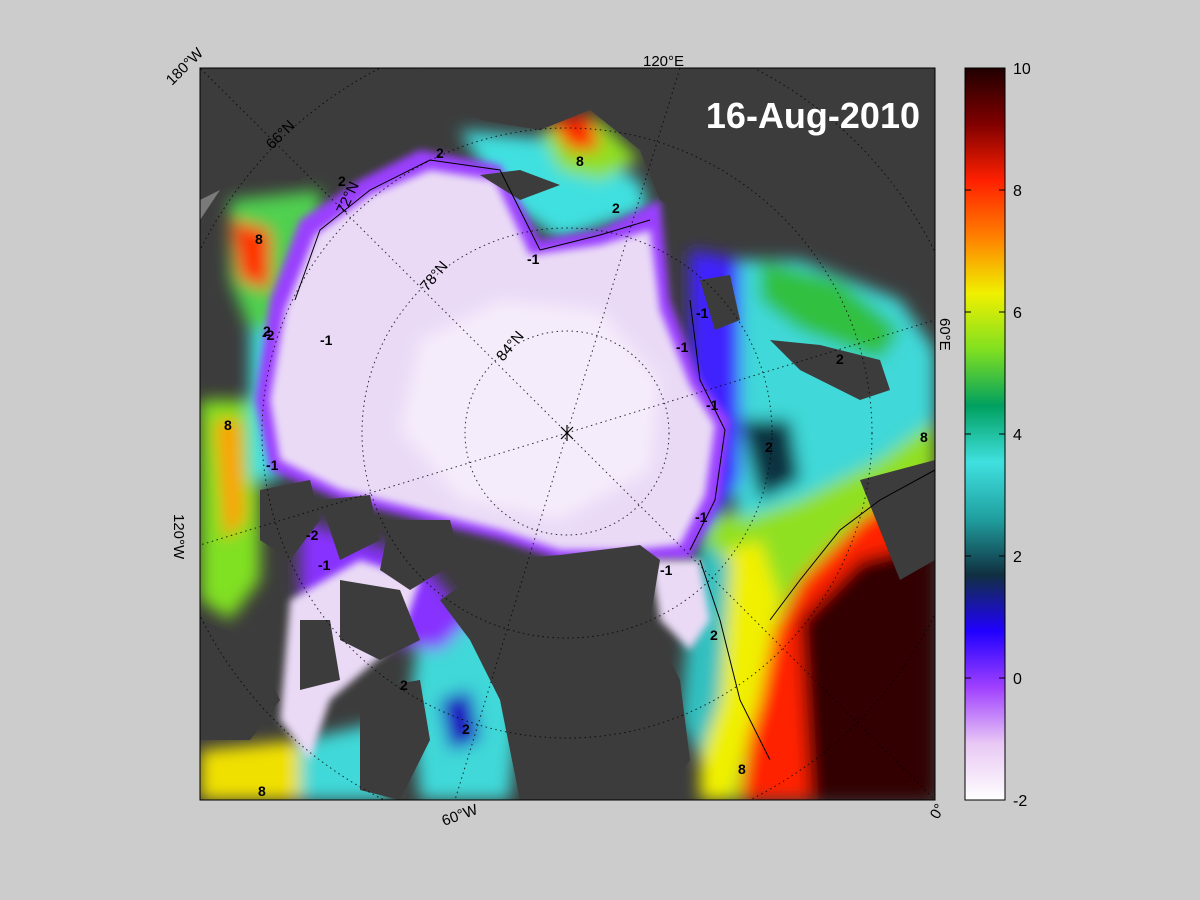  Describe the element at coordinates (1017, 191) in the screenshot. I see `colorbar-tick-label: 8` at that location.